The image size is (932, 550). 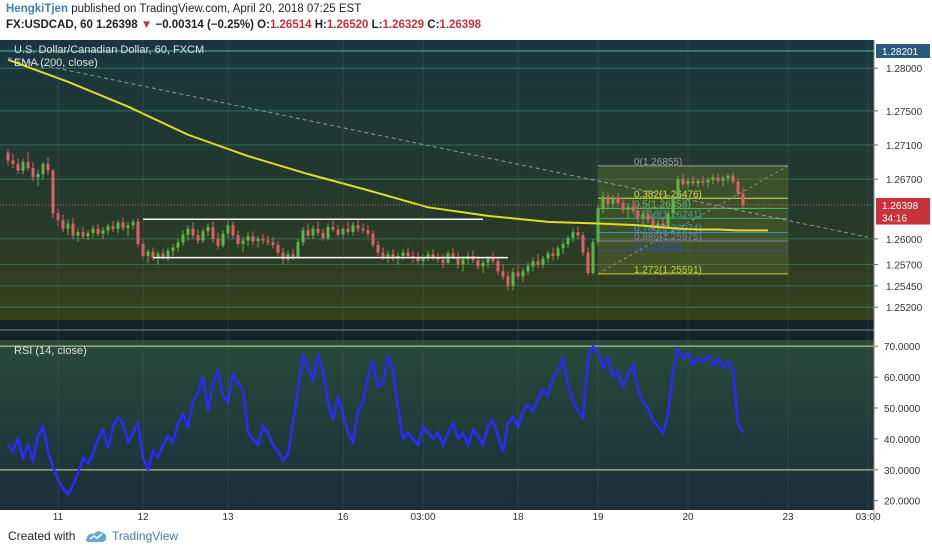 What do you see at coordinates (658, 247) in the screenshot?
I see `fib-level-label: 1(1.25862)` at bounding box center [658, 247].